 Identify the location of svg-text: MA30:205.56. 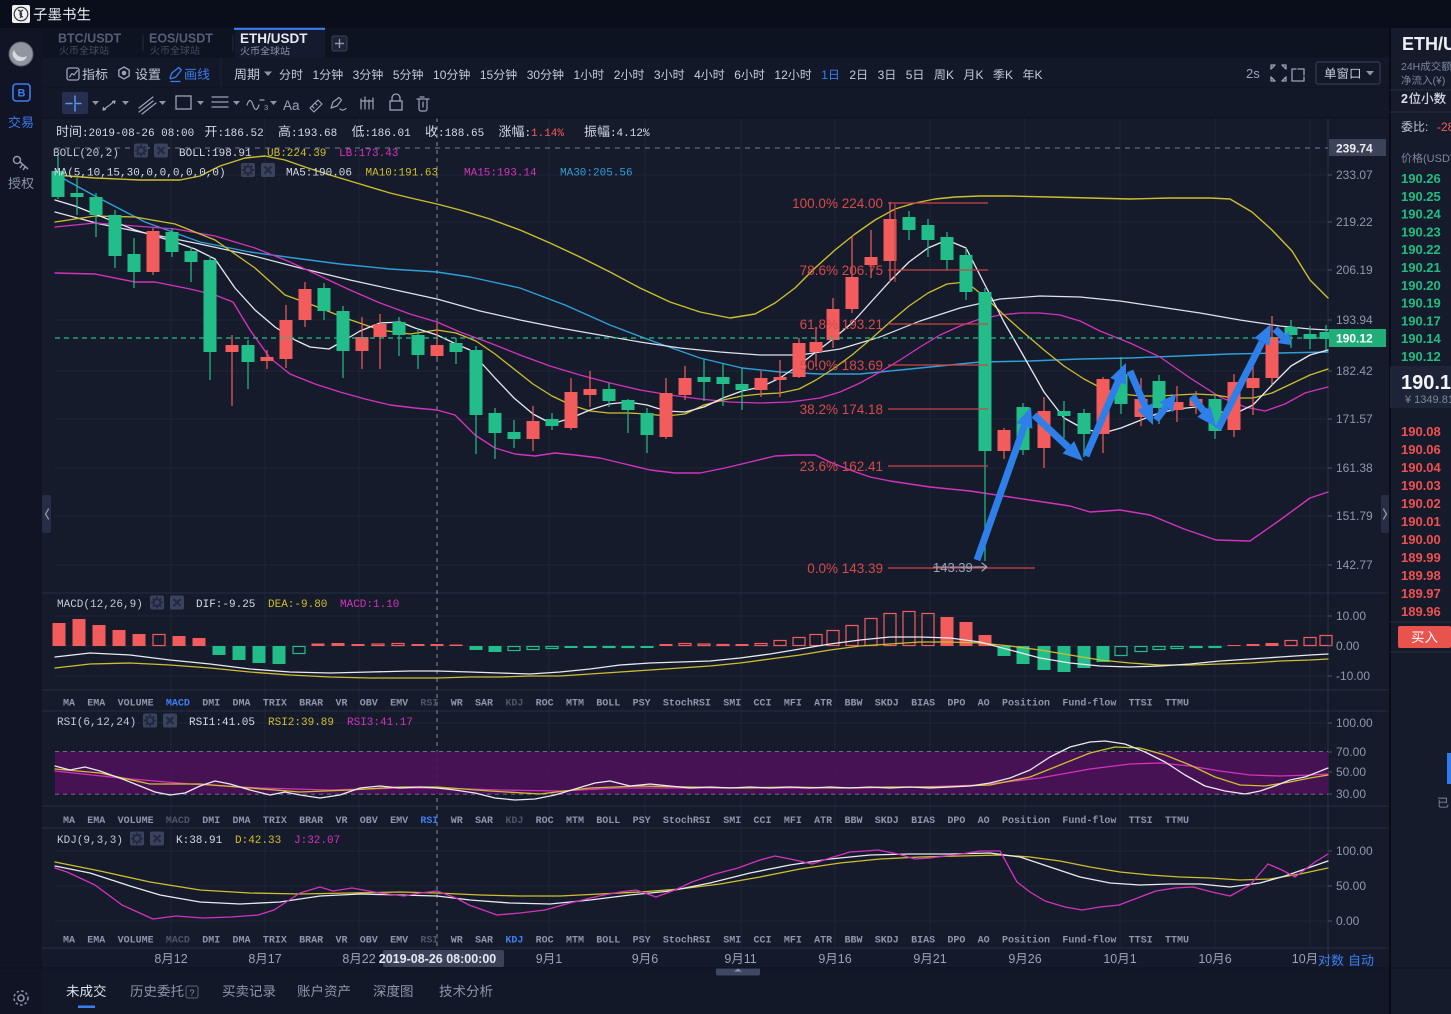
(596, 174).